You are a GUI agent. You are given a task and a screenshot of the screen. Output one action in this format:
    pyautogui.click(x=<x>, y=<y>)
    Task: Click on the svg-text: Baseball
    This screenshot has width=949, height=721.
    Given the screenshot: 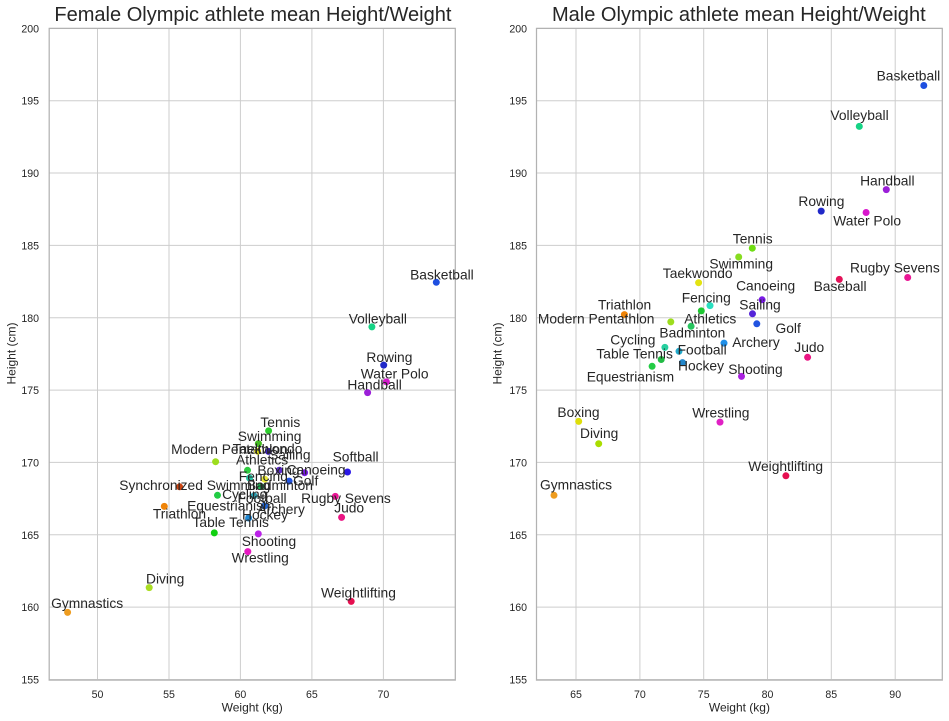 What is the action you would take?
    pyautogui.click(x=840, y=286)
    